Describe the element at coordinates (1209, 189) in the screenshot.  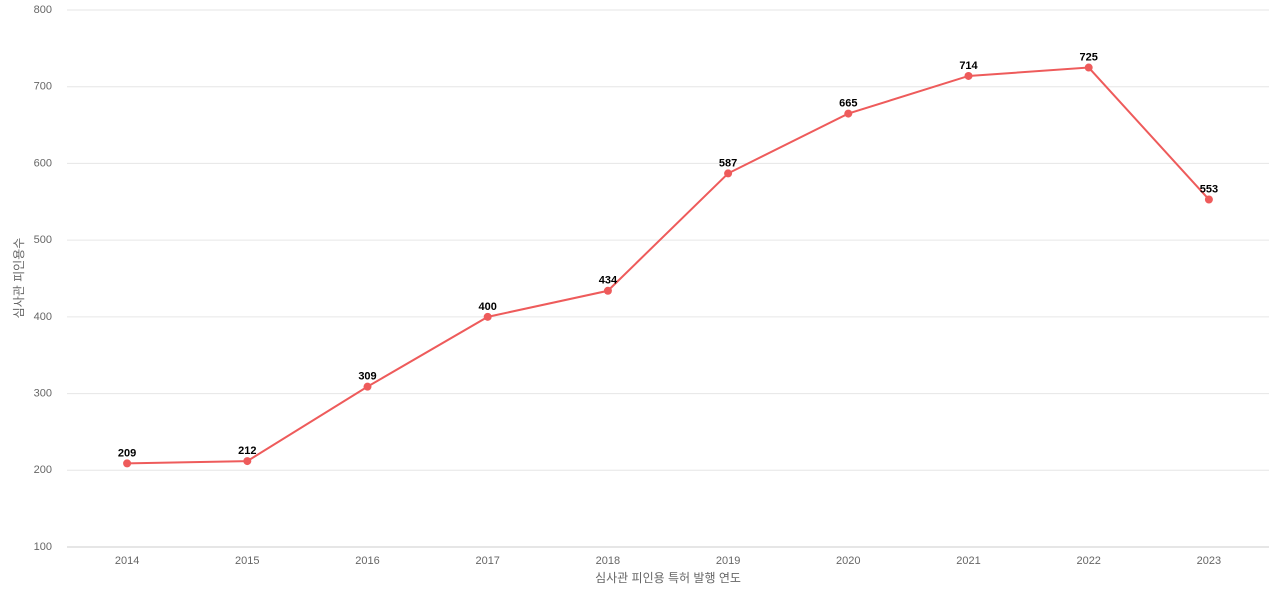
I see `value-label: 553` at that location.